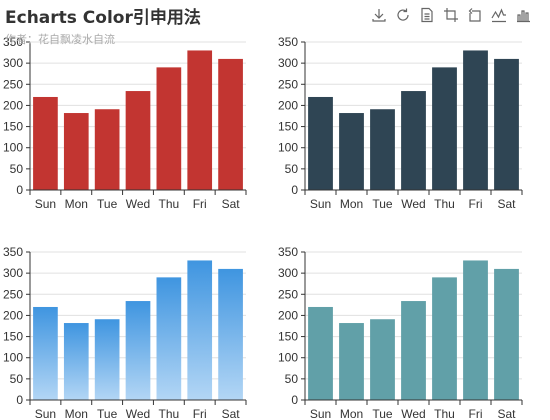 The height and width of the screenshot is (420, 550). What do you see at coordinates (60, 39) in the screenshot?
I see `page-subtitle: 作者：花自飘凌水自流` at bounding box center [60, 39].